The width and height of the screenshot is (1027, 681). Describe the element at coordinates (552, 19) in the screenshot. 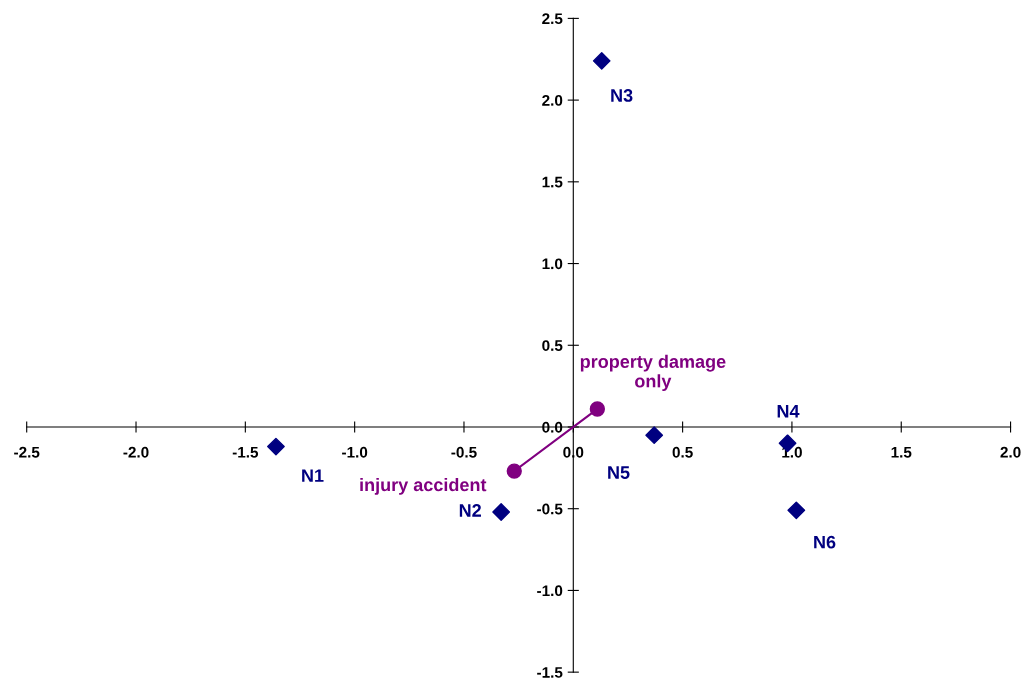

I see `y-tick-label: 2.5` at that location.